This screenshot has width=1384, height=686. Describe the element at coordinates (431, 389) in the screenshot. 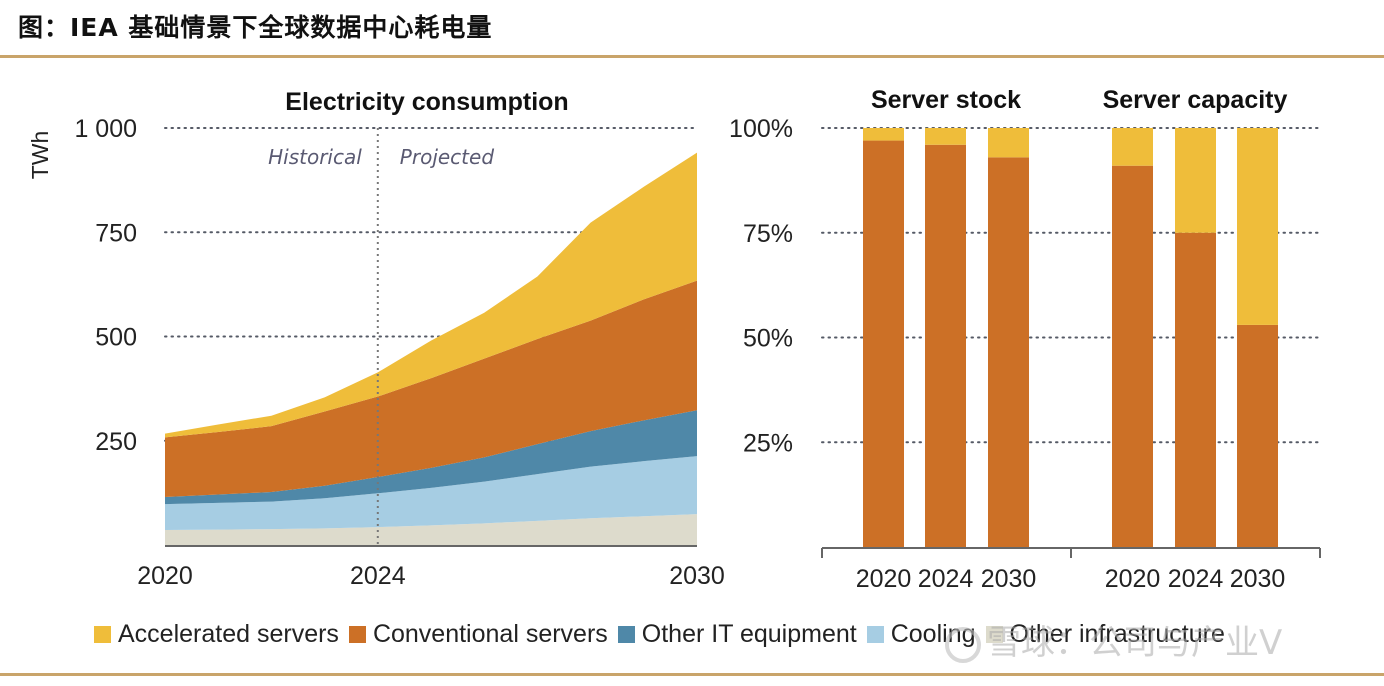

I see `area-layer-conventional-servers` at that location.